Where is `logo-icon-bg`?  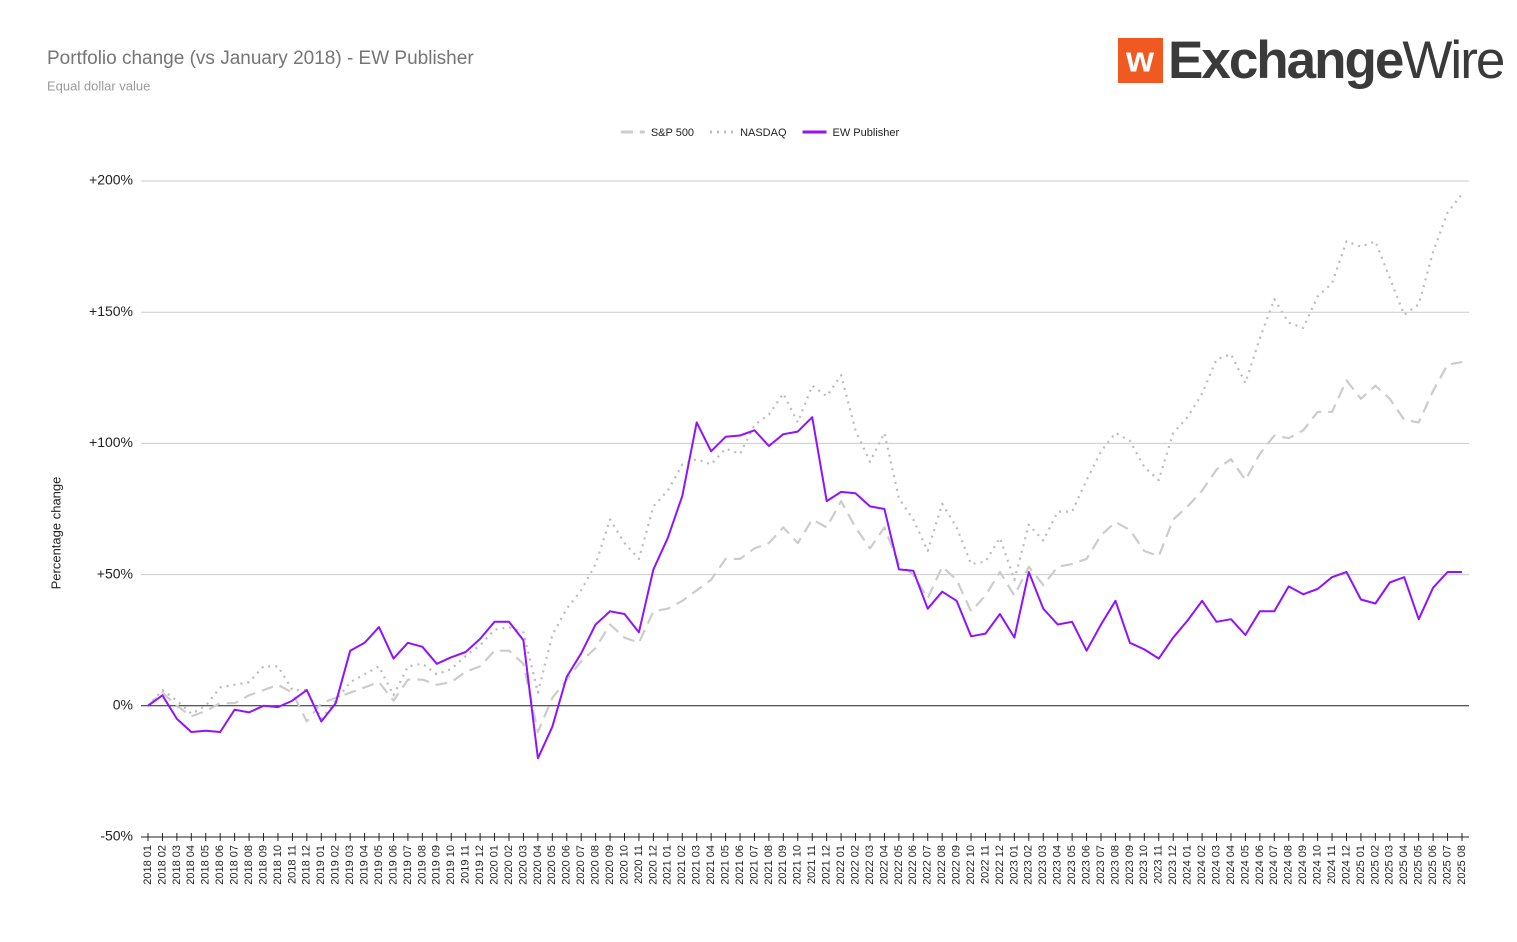 logo-icon-bg is located at coordinates (1140, 60).